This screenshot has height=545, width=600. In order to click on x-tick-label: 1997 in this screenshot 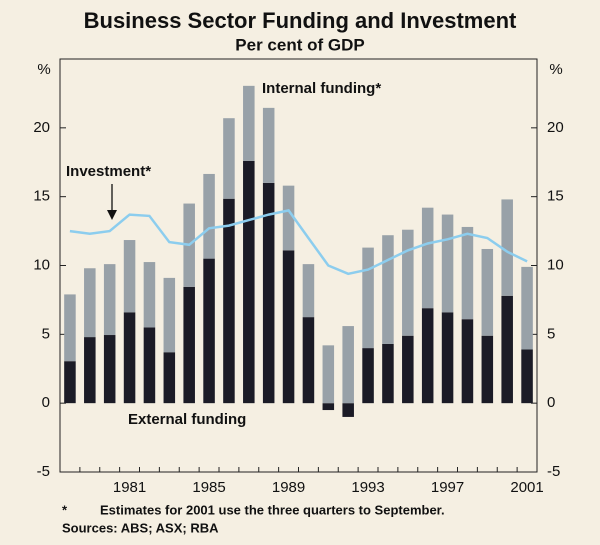, I will do `click(447, 487)`.